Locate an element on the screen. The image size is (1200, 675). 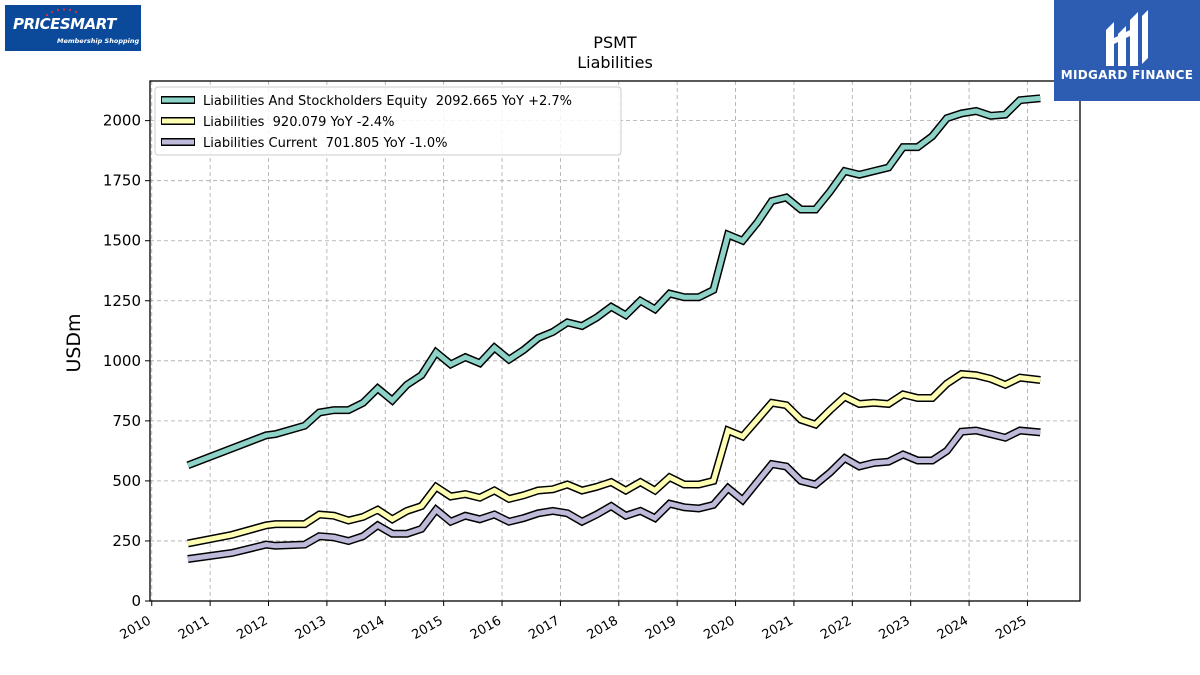
midgard-mark-icon is located at coordinates (1127, 38).